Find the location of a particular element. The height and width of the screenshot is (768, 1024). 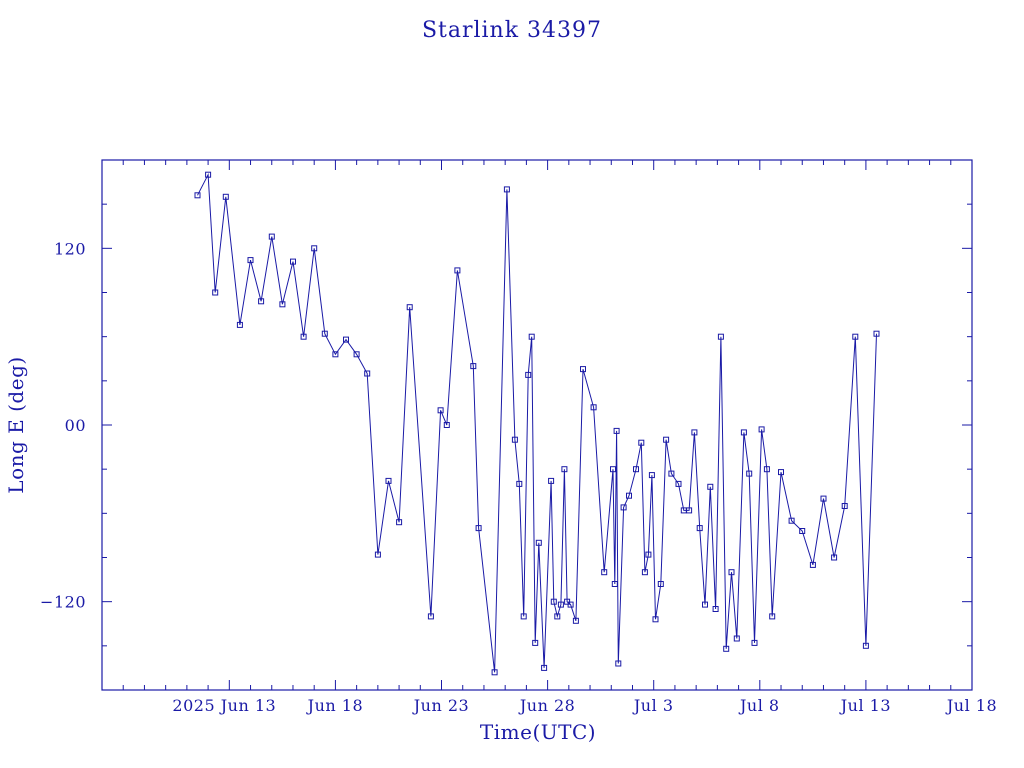

x-tick-label: Jun 18 is located at coordinates (334, 705).